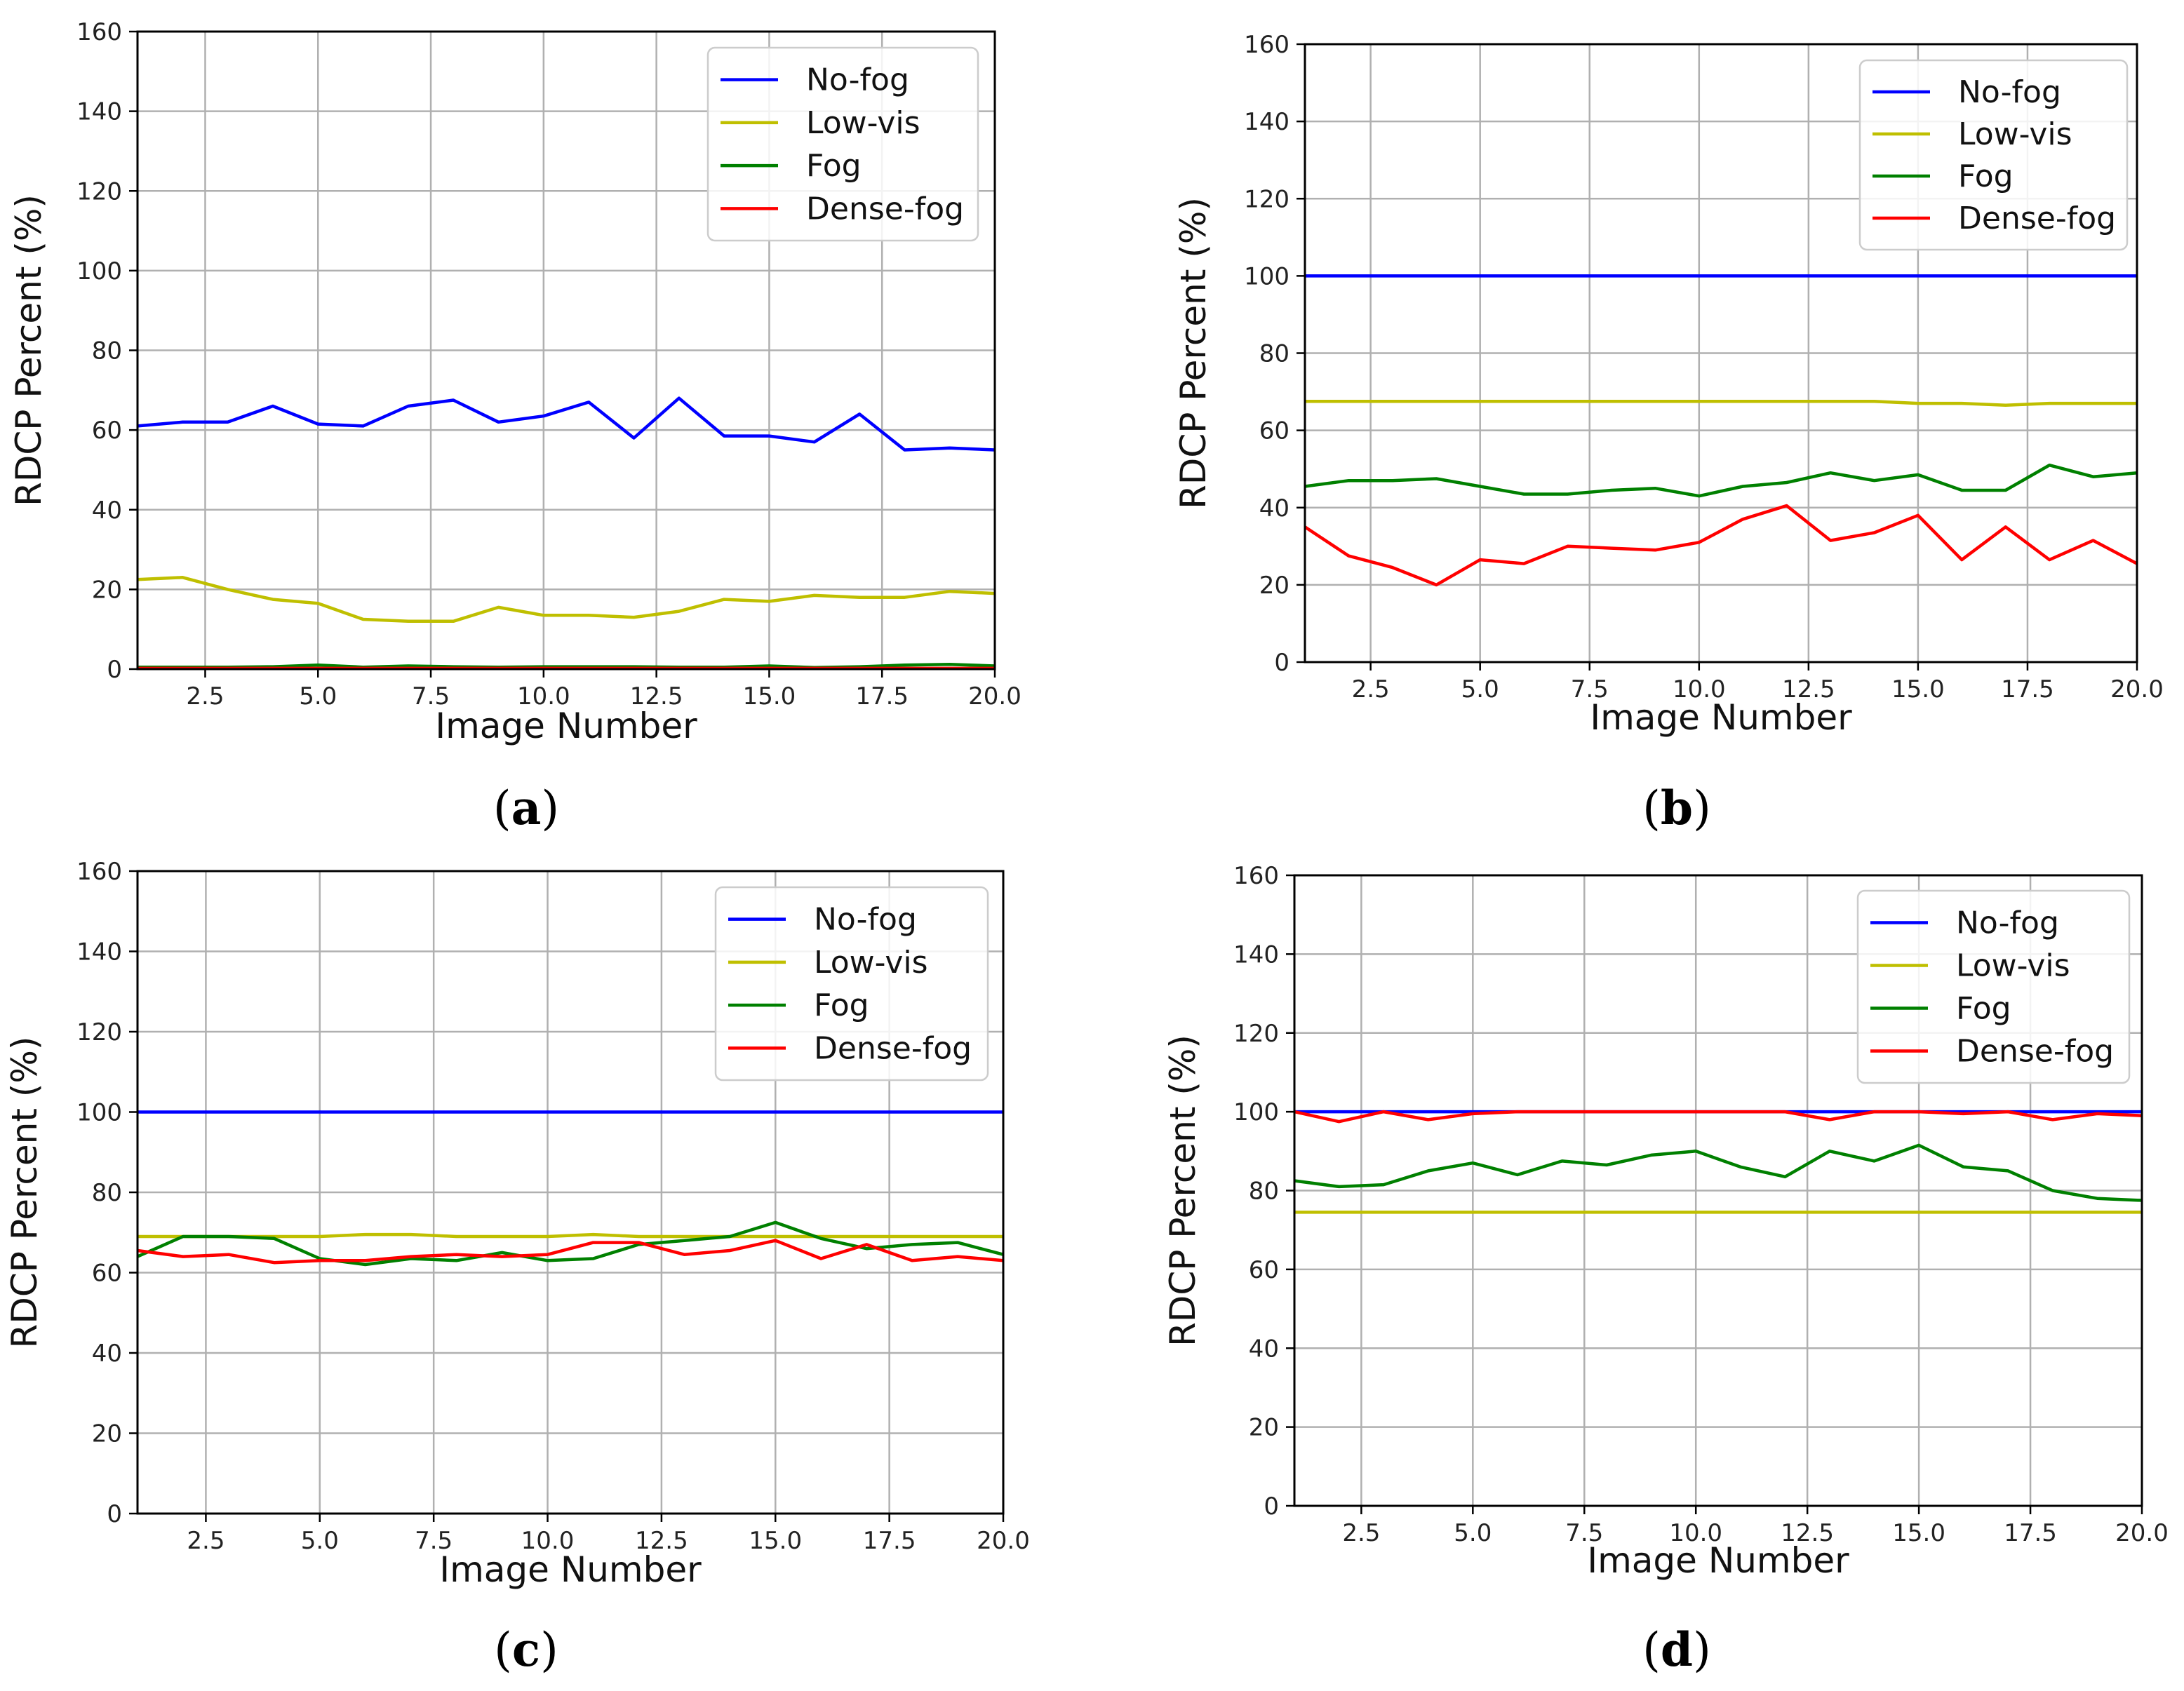  What do you see at coordinates (566, 424) in the screenshot?
I see `series-line-no-fog` at bounding box center [566, 424].